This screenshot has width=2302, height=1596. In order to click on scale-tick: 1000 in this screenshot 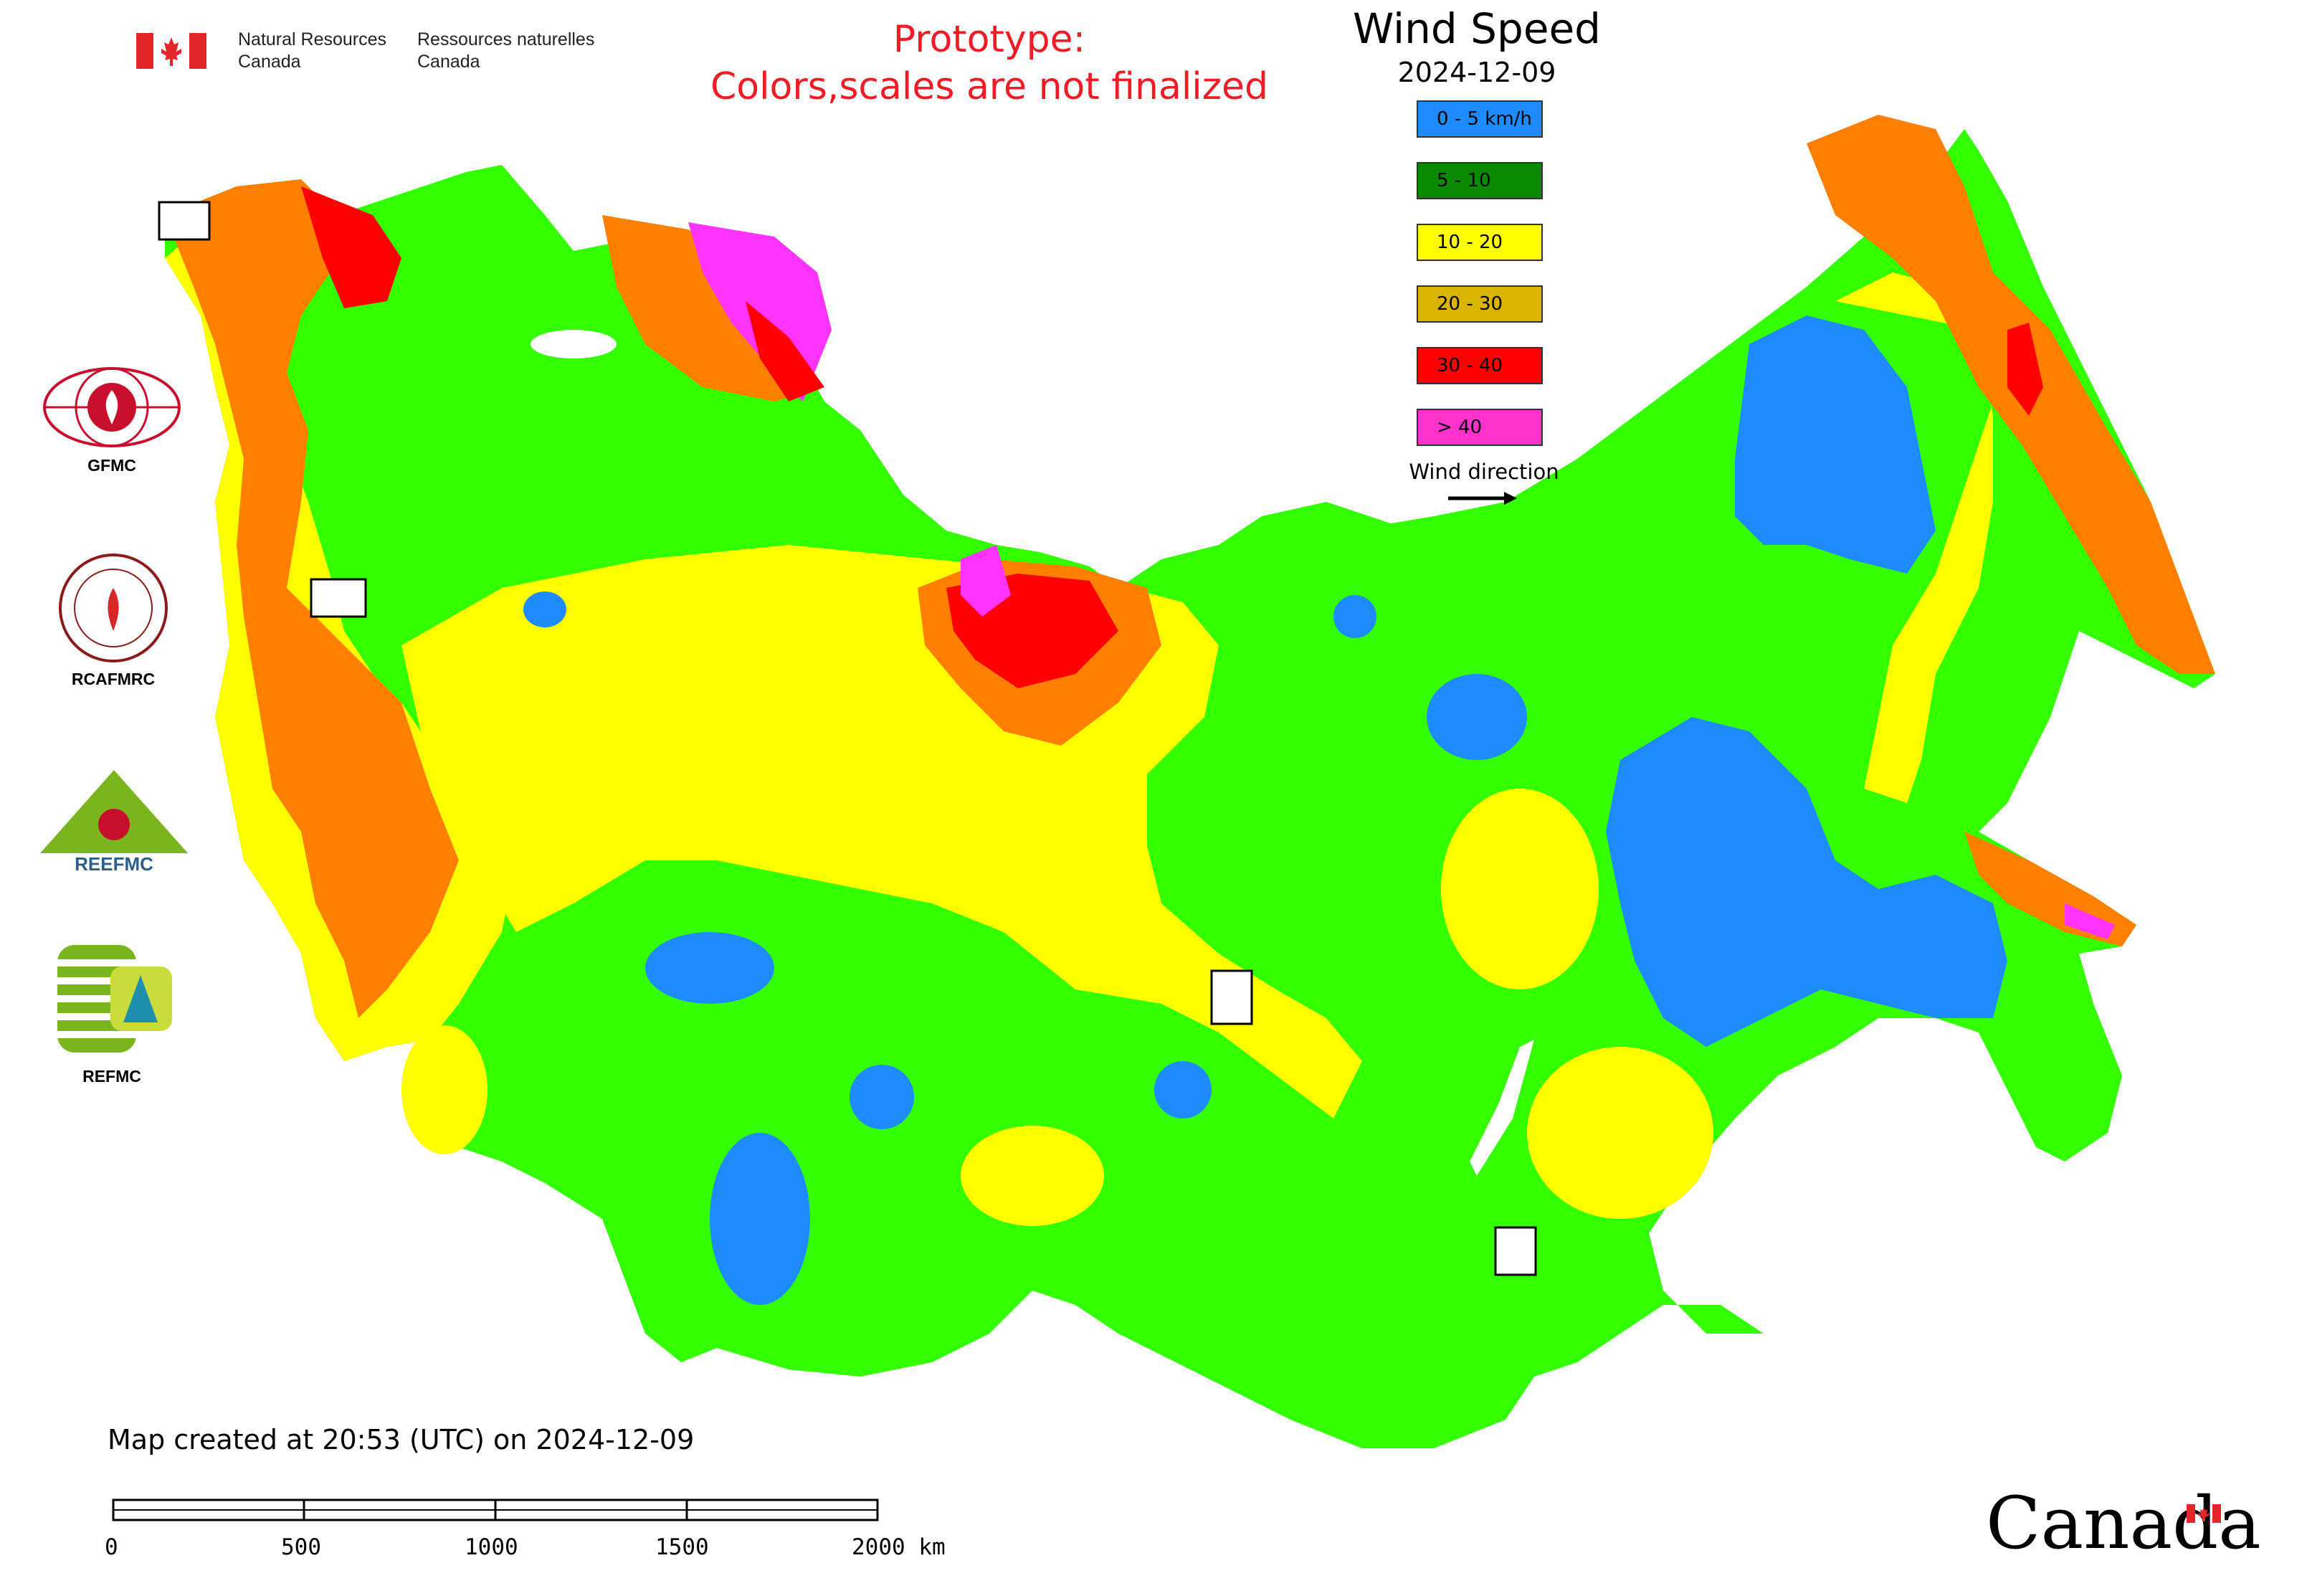, I will do `click(491, 1547)`.